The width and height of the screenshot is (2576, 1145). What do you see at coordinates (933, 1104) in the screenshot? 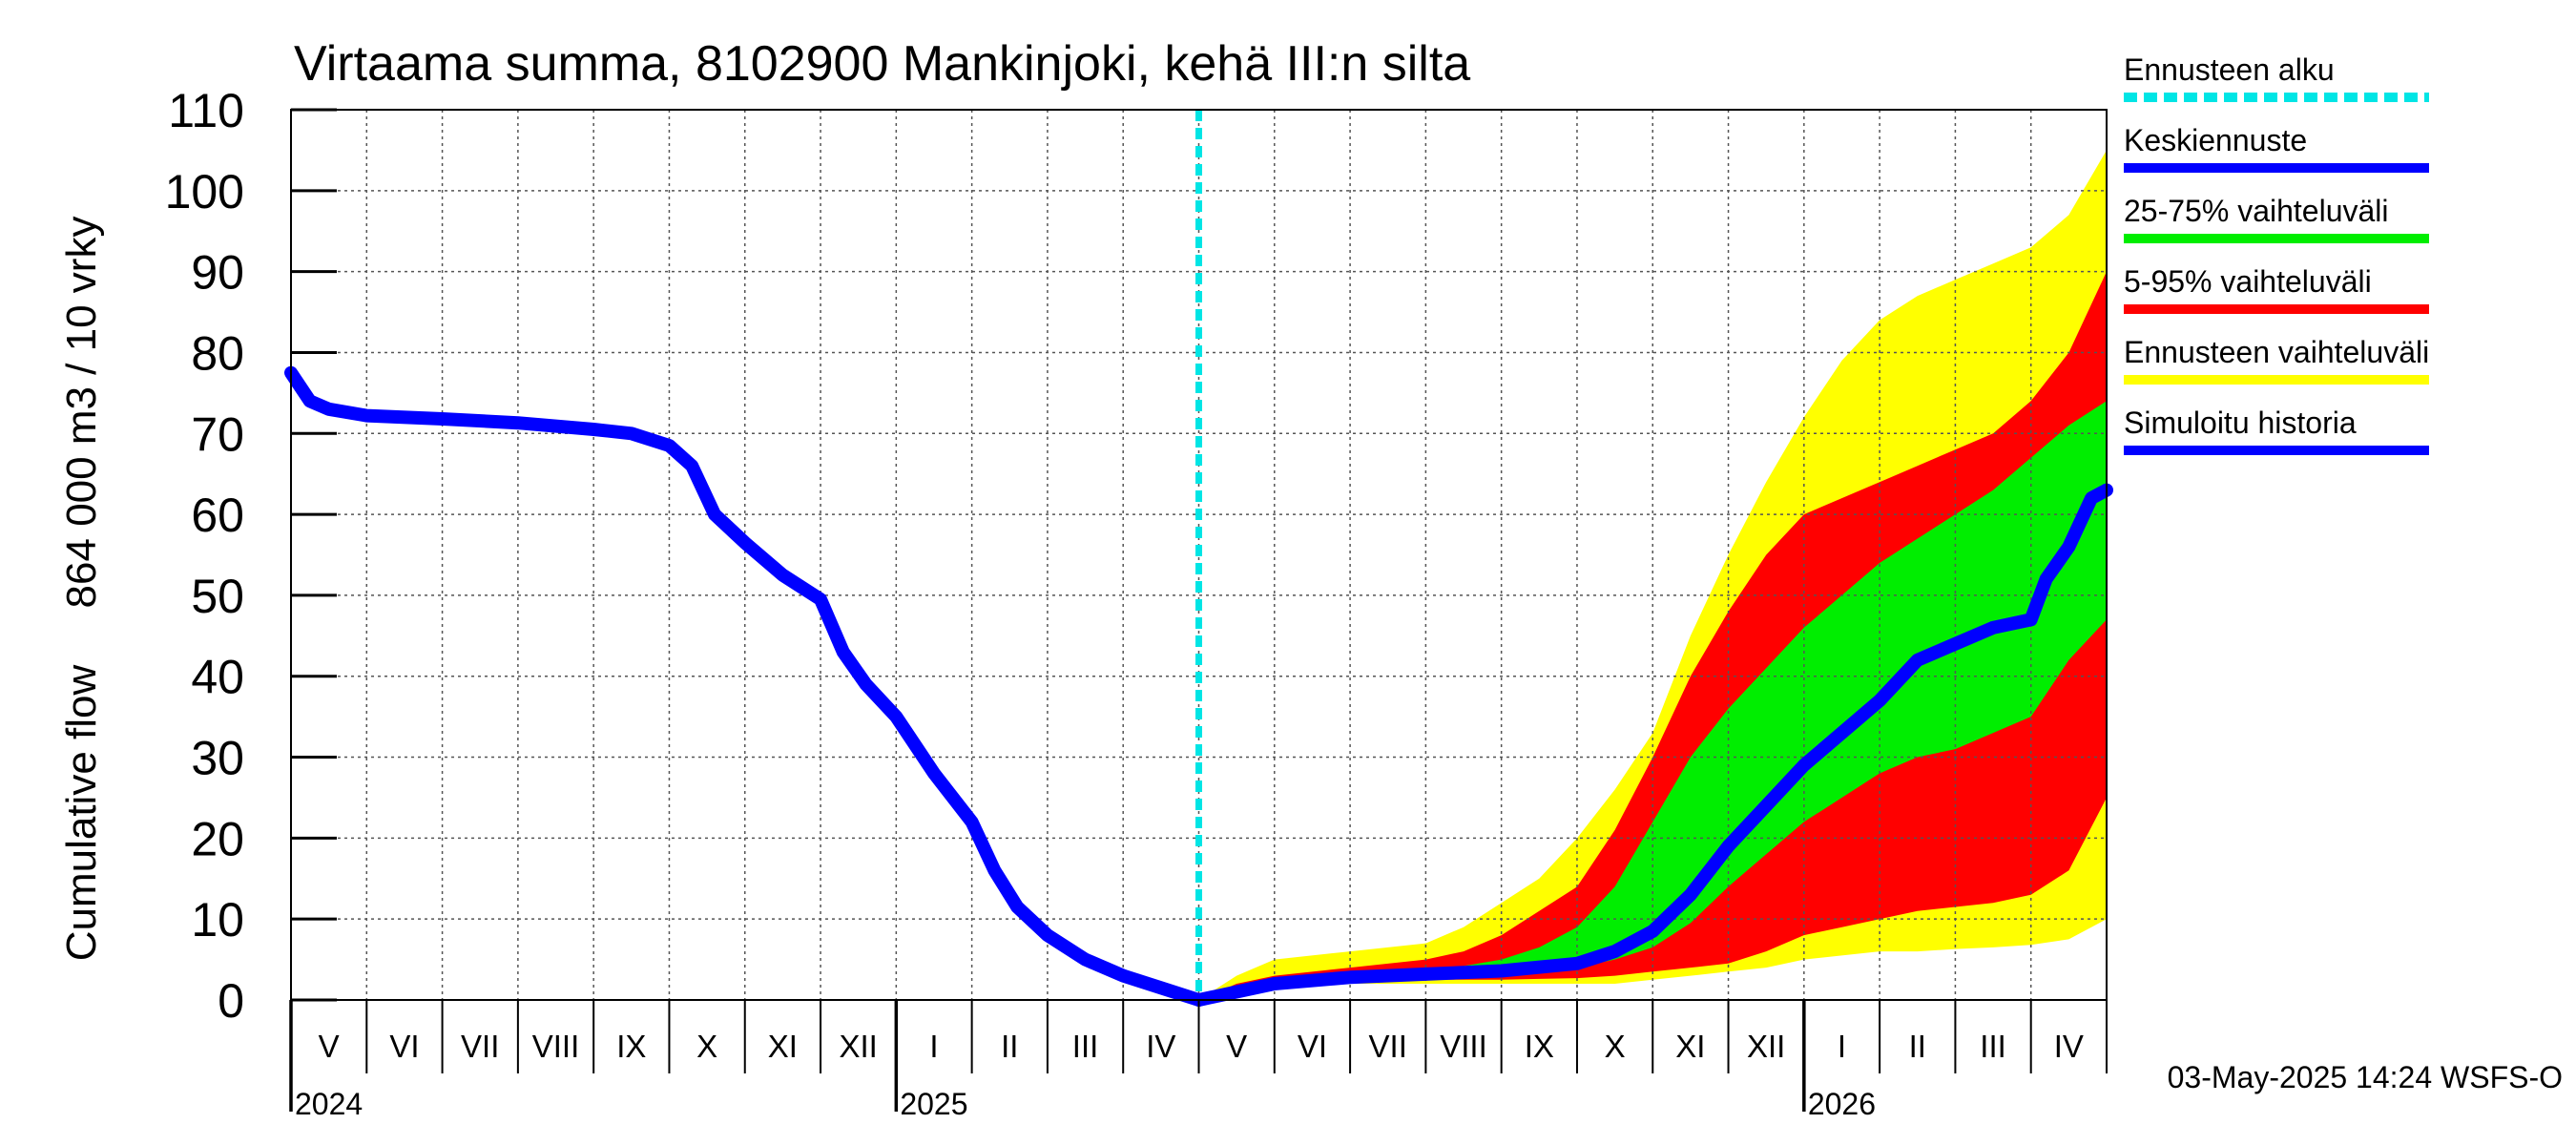
I see `x-year-label: 2025` at bounding box center [933, 1104].